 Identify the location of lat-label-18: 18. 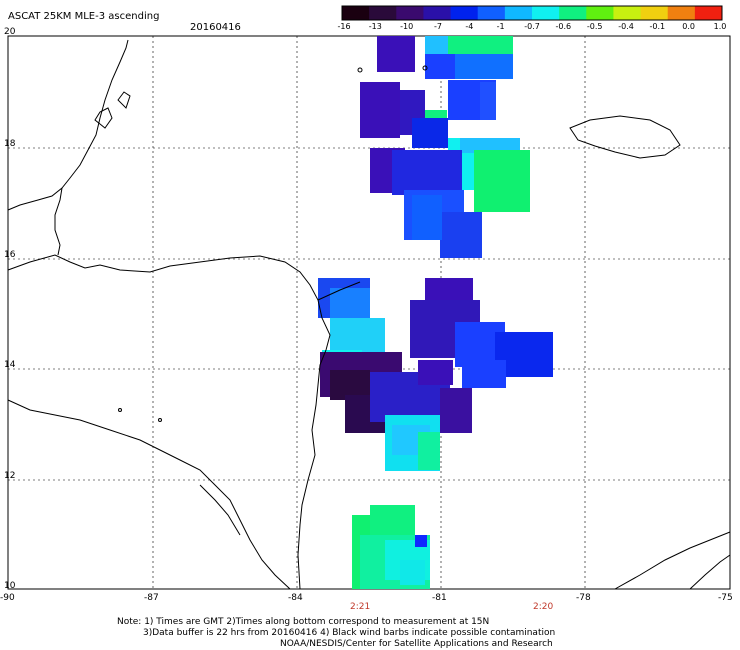
(10, 144).